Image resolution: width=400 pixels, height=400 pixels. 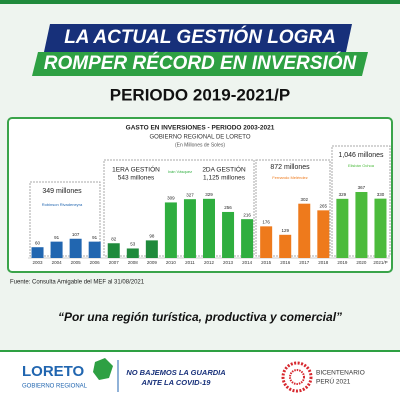 I want to click on annotation: 872 millones, so click(x=290, y=167).